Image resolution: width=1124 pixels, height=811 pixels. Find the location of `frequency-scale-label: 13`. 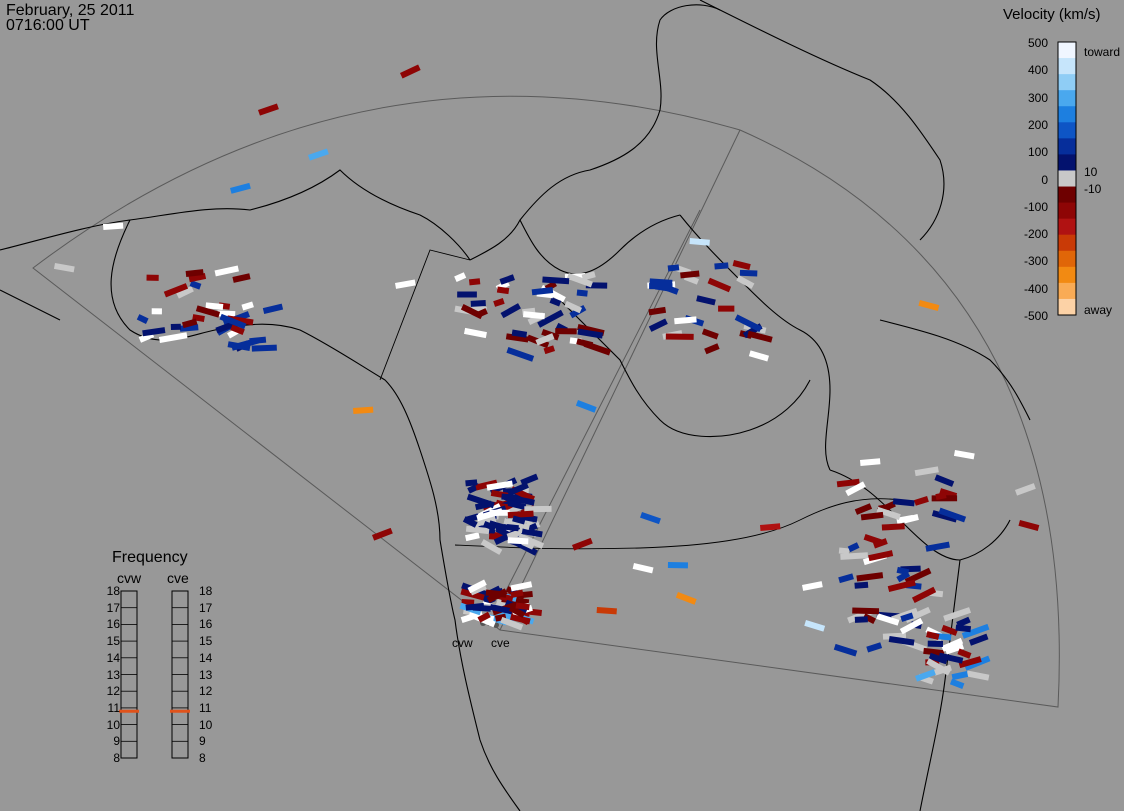

frequency-scale-label: 13 is located at coordinates (113, 674).